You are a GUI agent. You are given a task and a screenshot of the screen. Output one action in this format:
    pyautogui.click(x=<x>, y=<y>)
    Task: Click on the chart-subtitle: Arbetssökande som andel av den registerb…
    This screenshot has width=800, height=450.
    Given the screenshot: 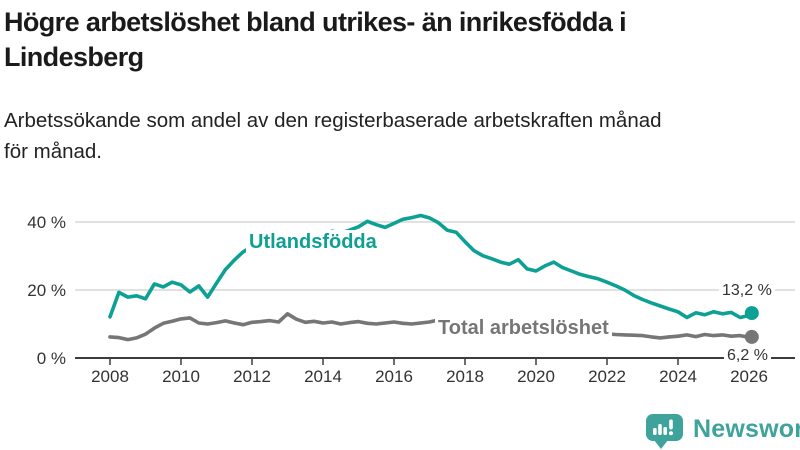 What is the action you would take?
    pyautogui.click(x=333, y=136)
    